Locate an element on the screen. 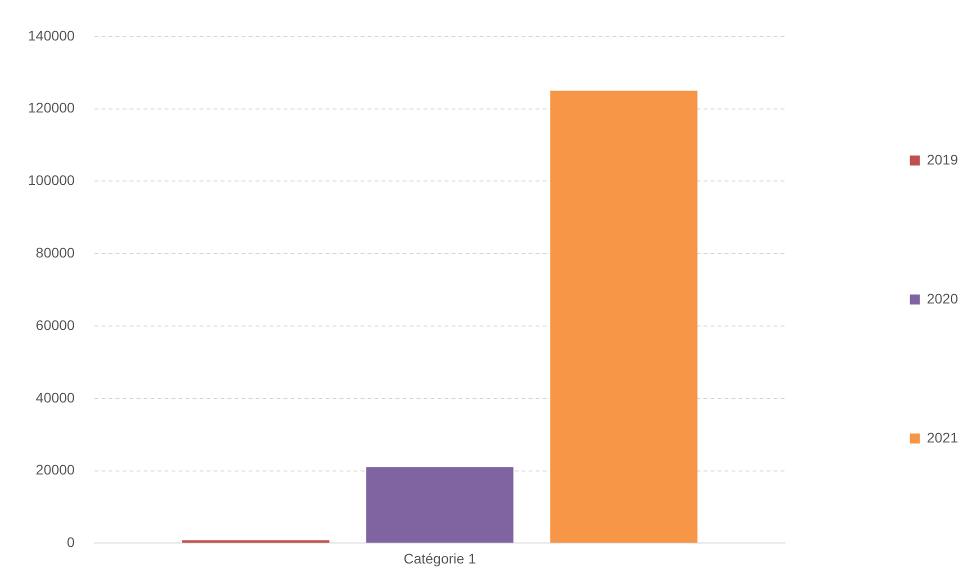 The width and height of the screenshot is (977, 585). y-tick-label: 140000 is located at coordinates (51, 35).